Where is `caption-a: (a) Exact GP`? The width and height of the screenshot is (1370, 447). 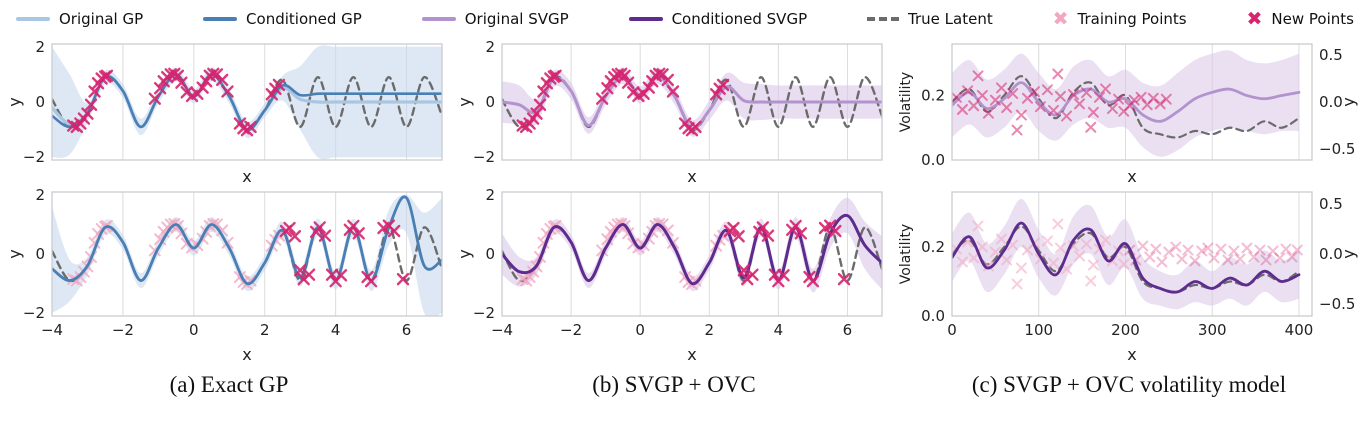 caption-a: (a) Exact GP is located at coordinates (229, 384).